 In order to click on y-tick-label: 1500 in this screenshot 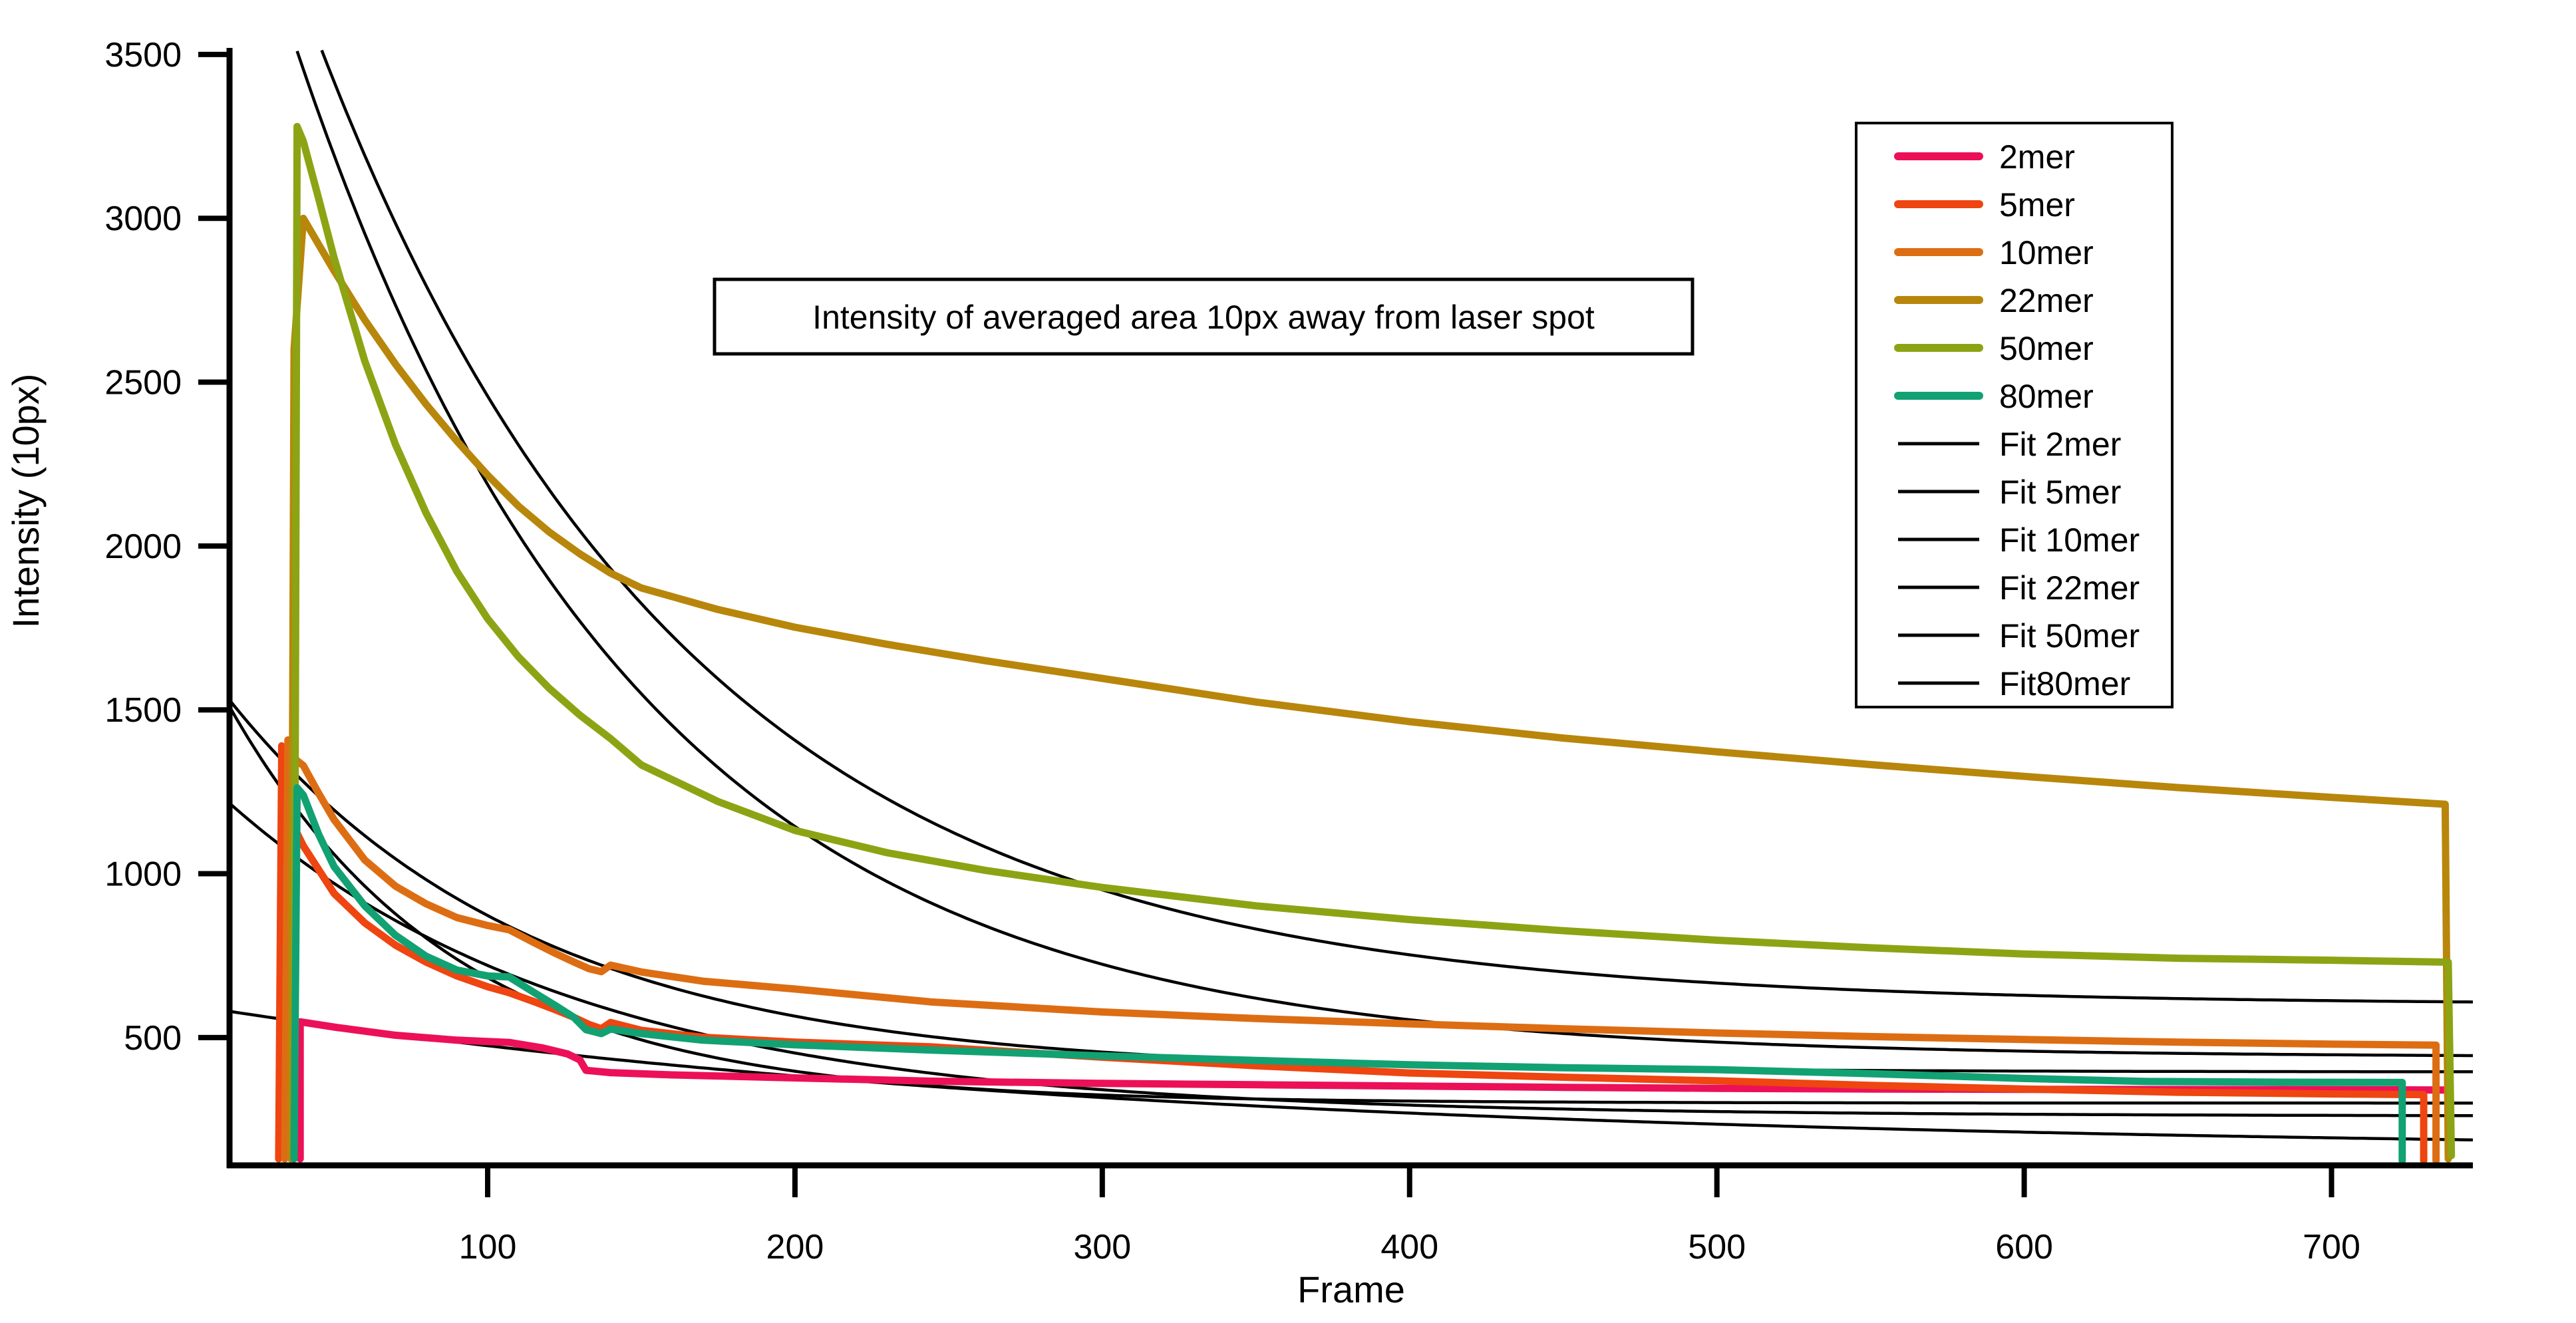, I will do `click(143, 710)`.